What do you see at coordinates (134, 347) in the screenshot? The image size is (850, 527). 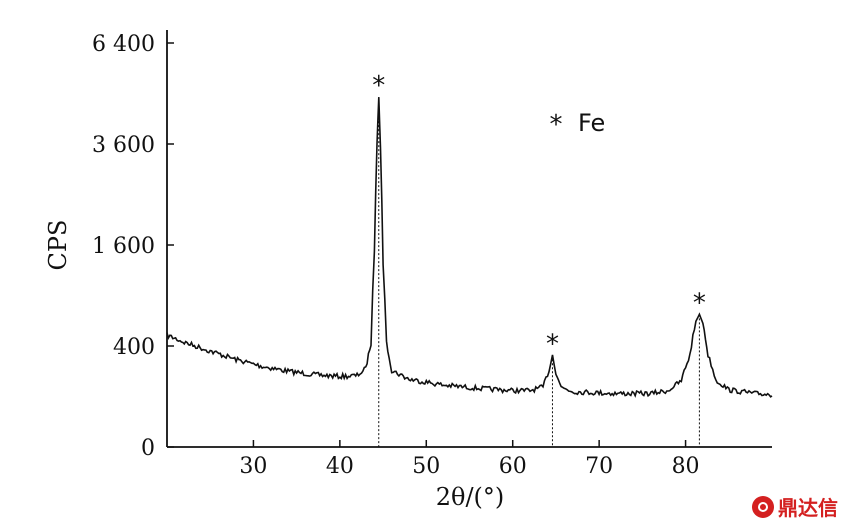 I see `y-tick-label: 400` at bounding box center [134, 347].